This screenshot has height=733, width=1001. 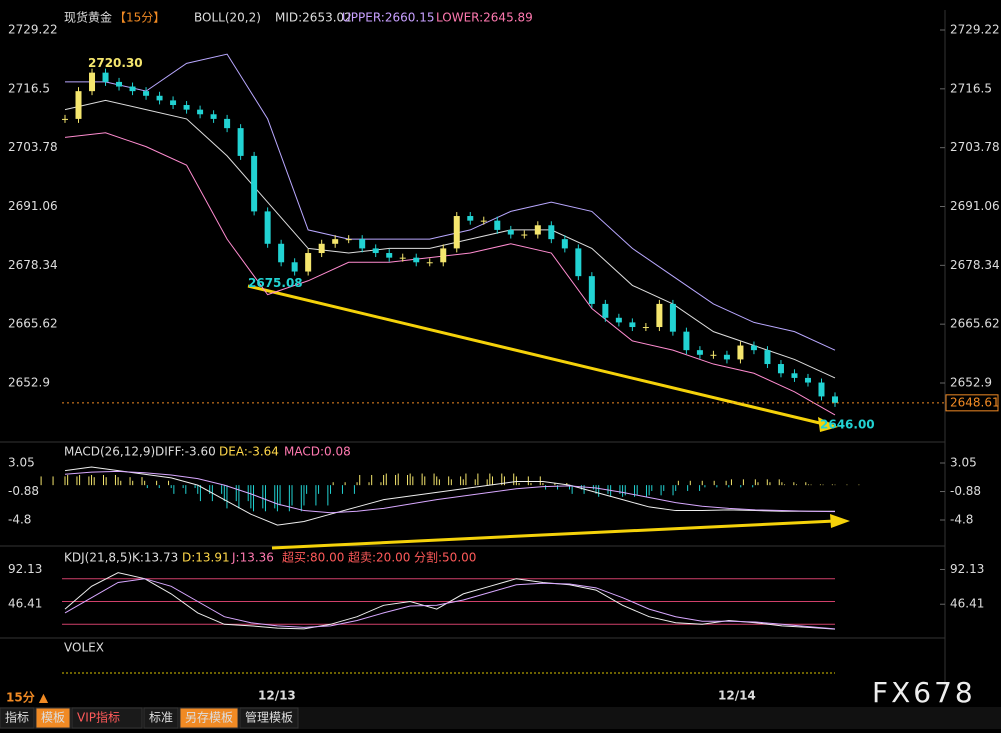 What do you see at coordinates (277, 696) in the screenshot?
I see `x-label: 12/13` at bounding box center [277, 696].